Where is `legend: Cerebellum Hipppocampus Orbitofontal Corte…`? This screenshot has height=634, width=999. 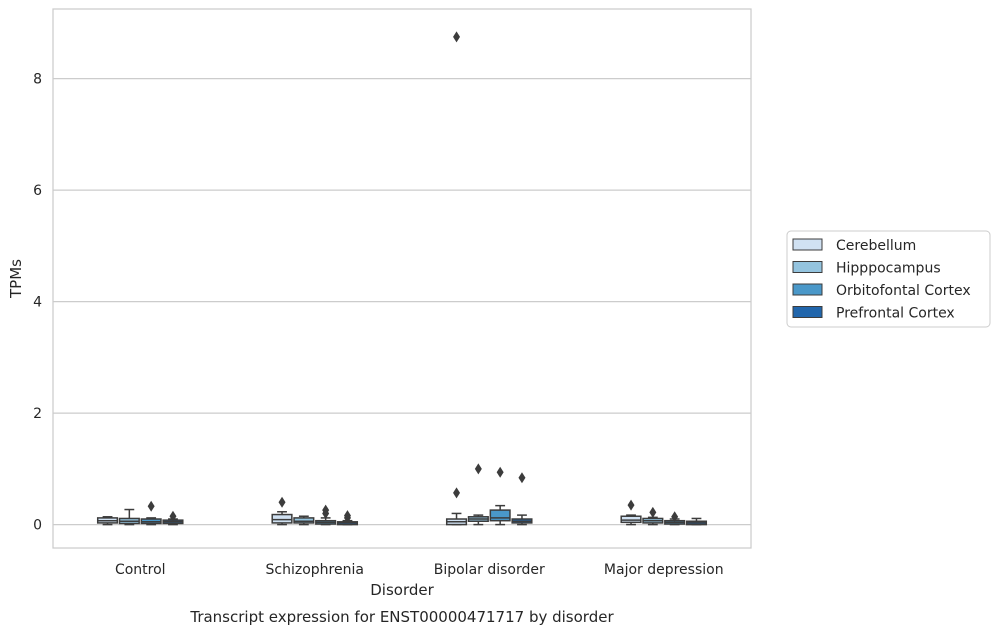 legend: Cerebellum Hipppocampus Orbitofontal Corte… is located at coordinates (888, 279).